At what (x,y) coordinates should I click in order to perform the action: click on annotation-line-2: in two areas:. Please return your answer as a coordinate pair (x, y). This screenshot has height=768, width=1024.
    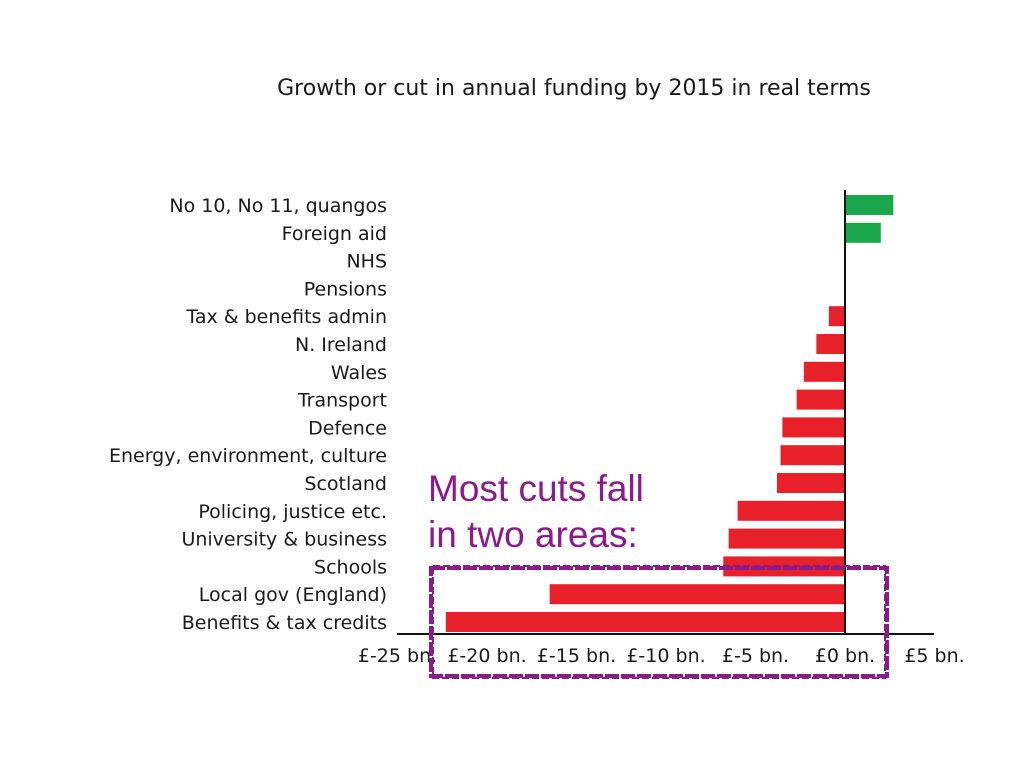
    Looking at the image, I should click on (533, 534).